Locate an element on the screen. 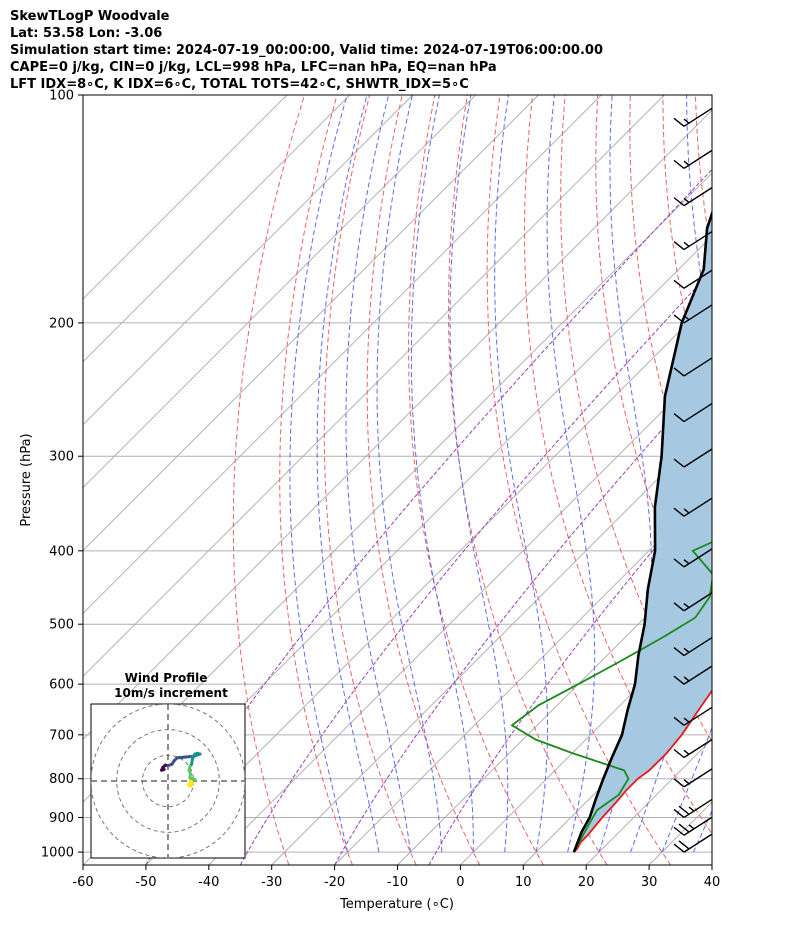  x-tick-label: 10 is located at coordinates (523, 882).